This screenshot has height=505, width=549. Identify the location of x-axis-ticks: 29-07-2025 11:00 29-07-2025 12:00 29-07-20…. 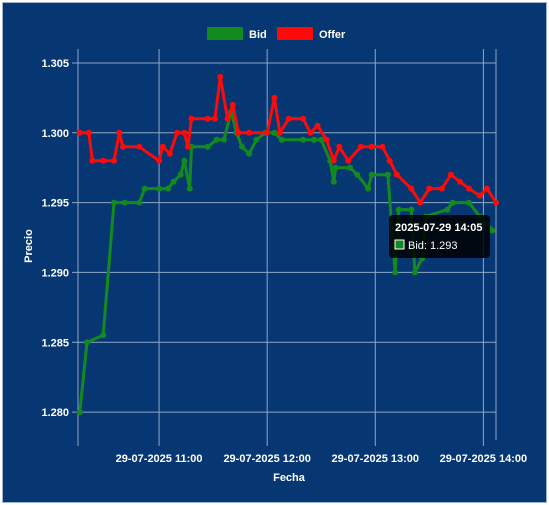
(321, 459).